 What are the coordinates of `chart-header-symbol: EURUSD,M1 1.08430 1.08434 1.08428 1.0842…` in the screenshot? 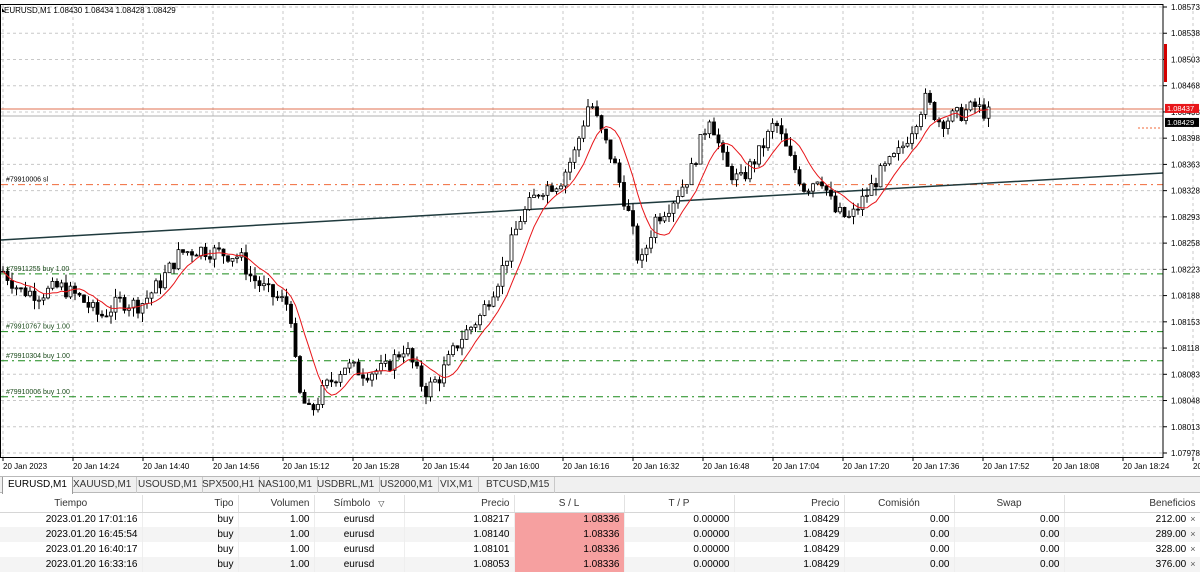 It's located at (90, 10).